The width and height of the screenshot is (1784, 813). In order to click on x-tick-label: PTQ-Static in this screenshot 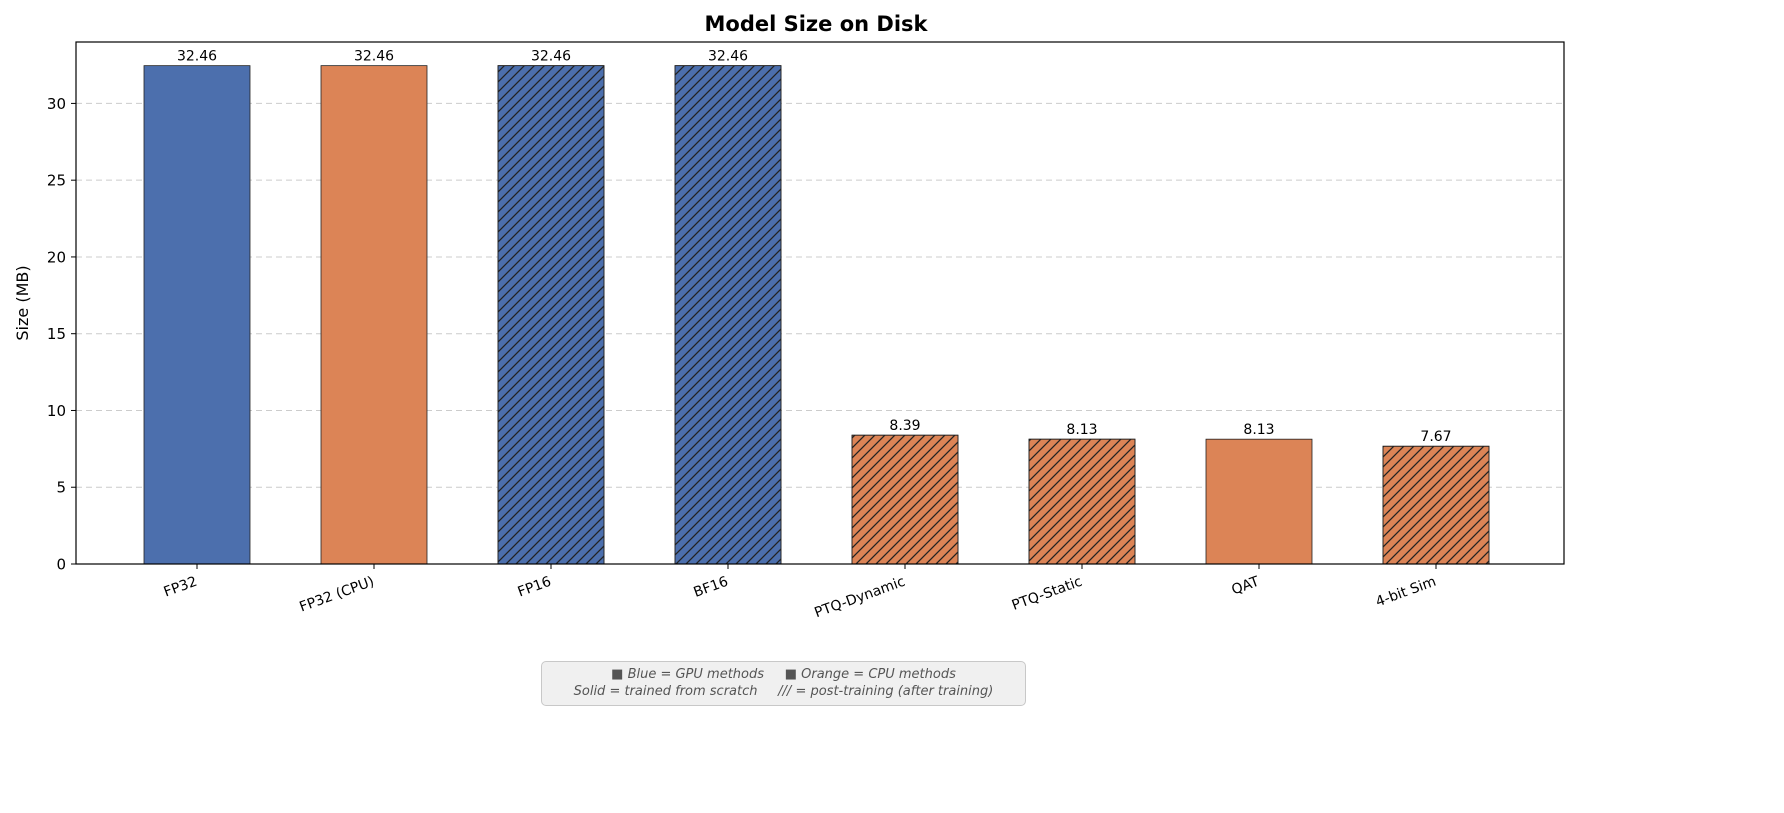, I will do `click(1047, 594)`.